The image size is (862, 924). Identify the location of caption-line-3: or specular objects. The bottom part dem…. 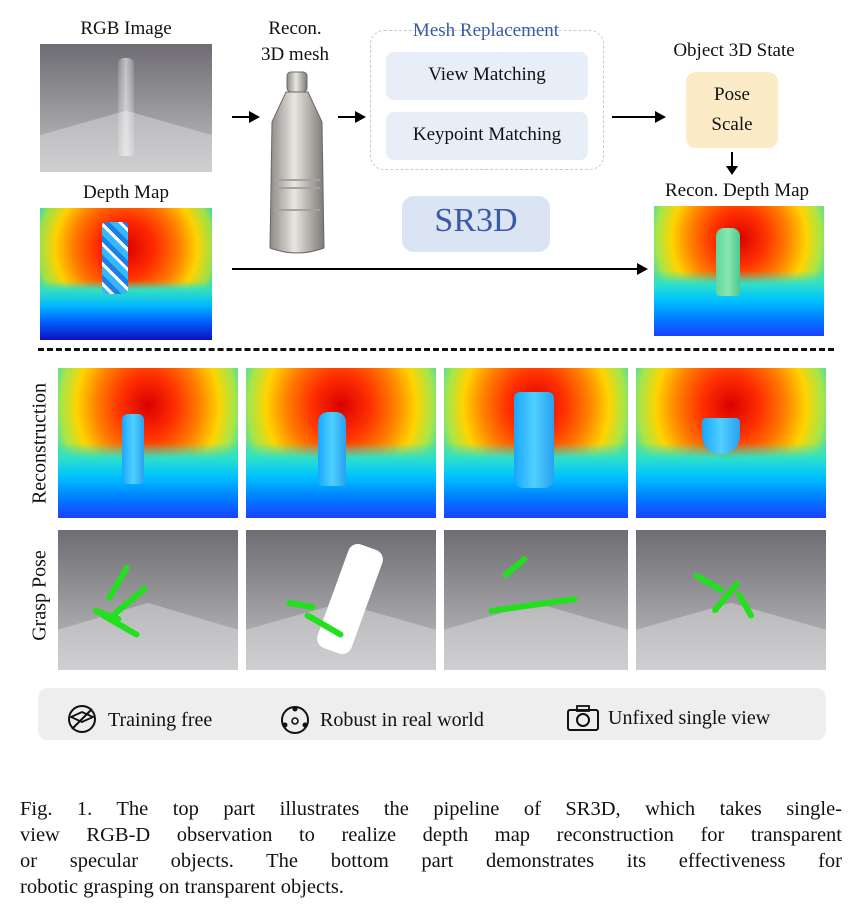
(431, 861).